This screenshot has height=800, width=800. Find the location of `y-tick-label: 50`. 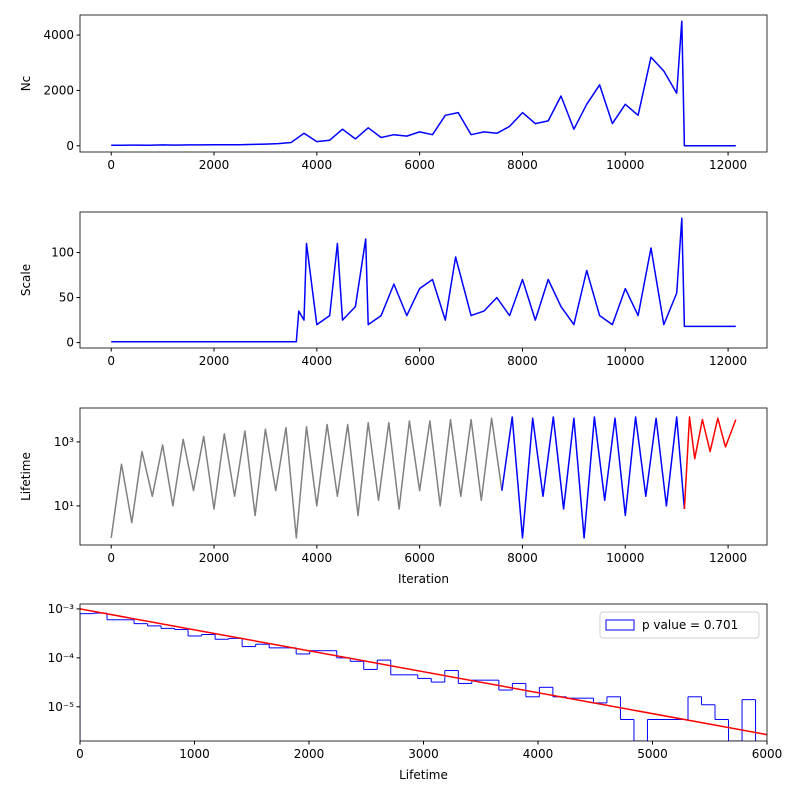

y-tick-label: 50 is located at coordinates (66, 298).